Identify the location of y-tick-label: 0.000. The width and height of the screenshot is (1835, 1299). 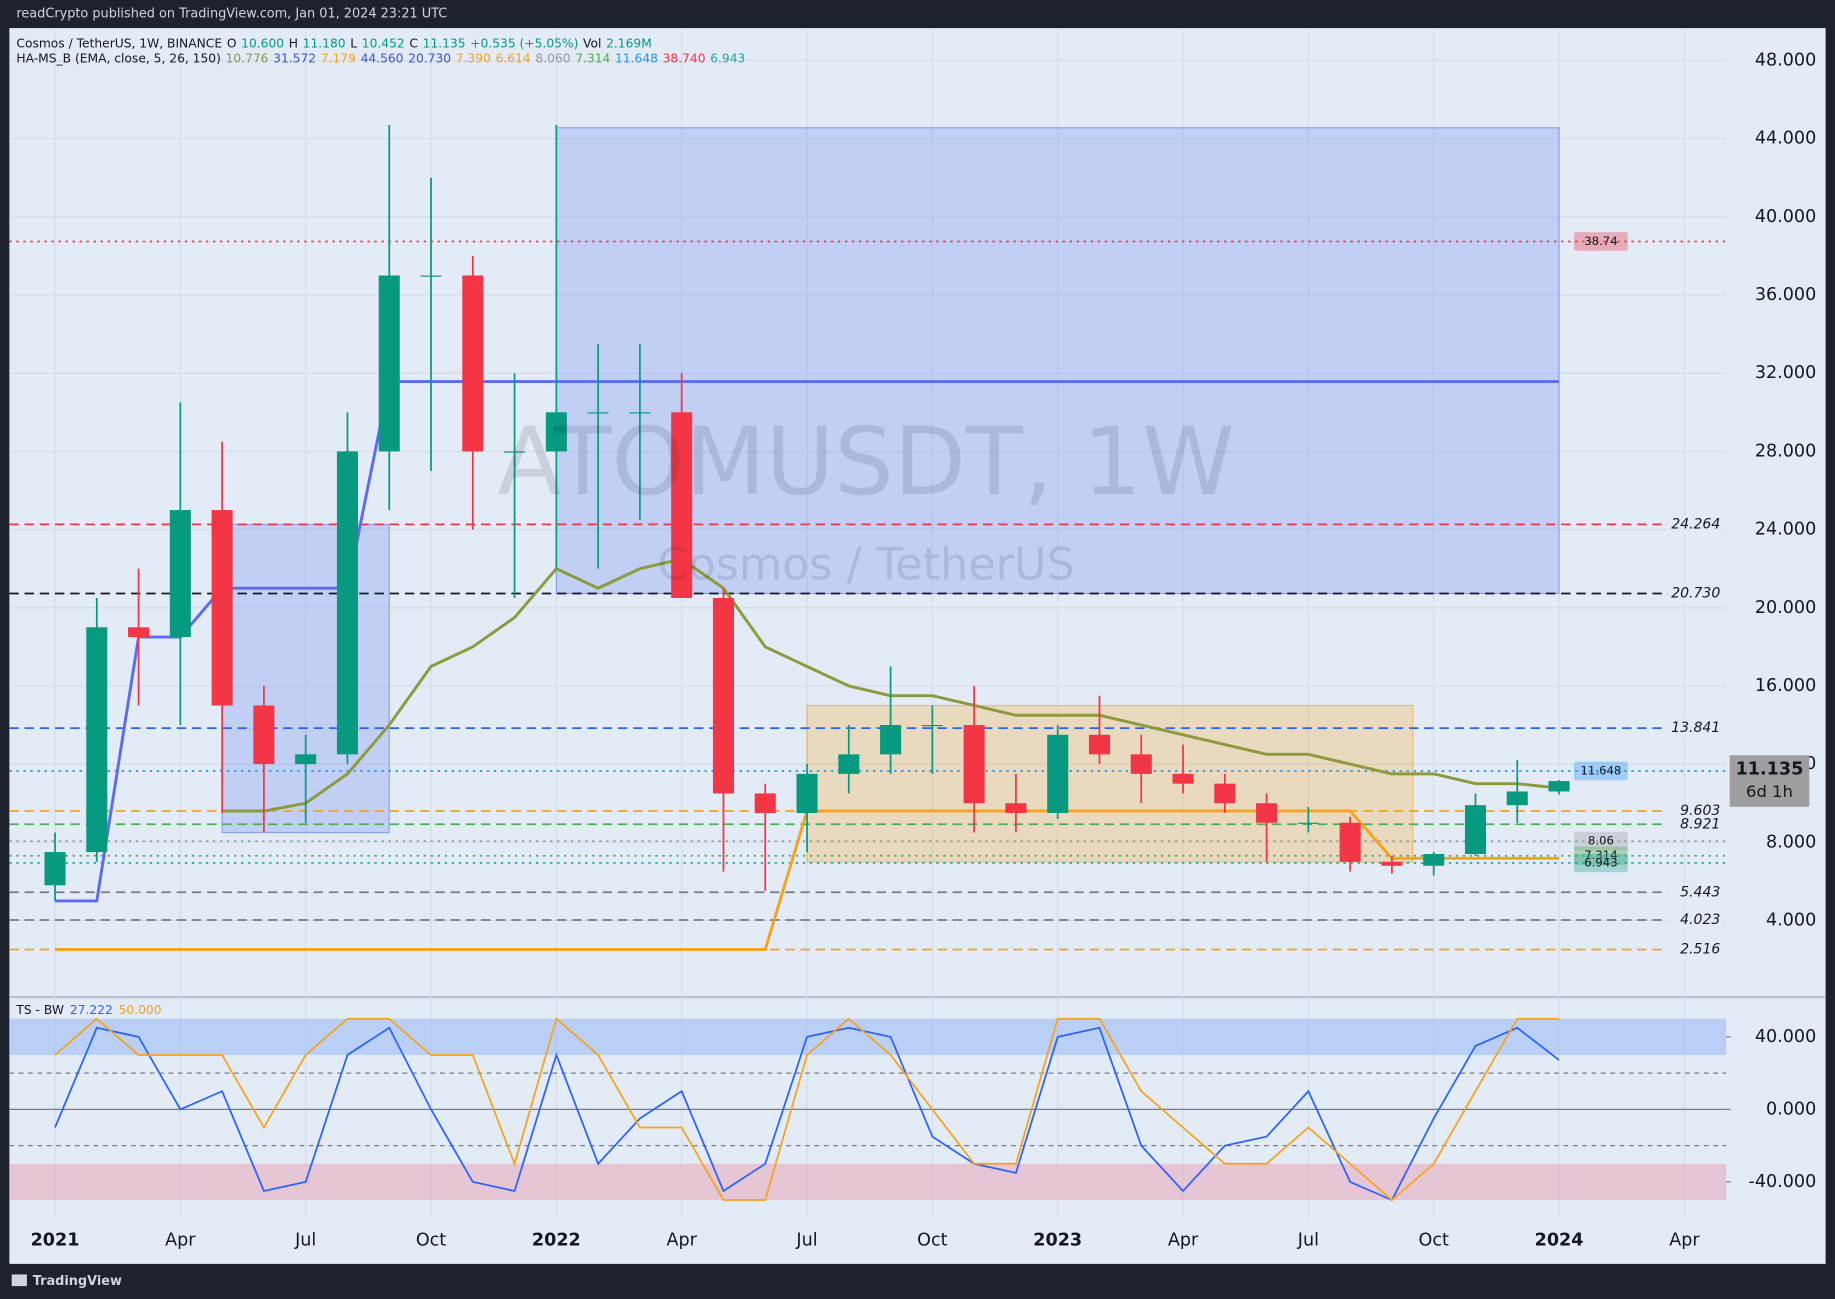
(1791, 1109).